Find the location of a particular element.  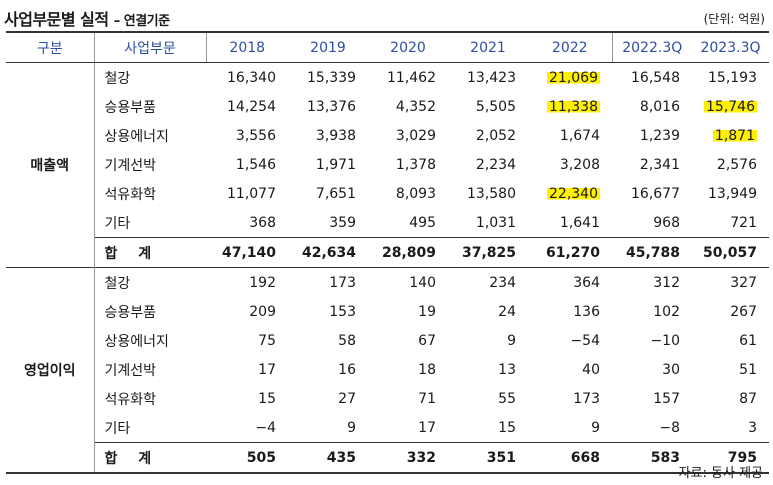

value-cell: 3,556 is located at coordinates (247, 135).